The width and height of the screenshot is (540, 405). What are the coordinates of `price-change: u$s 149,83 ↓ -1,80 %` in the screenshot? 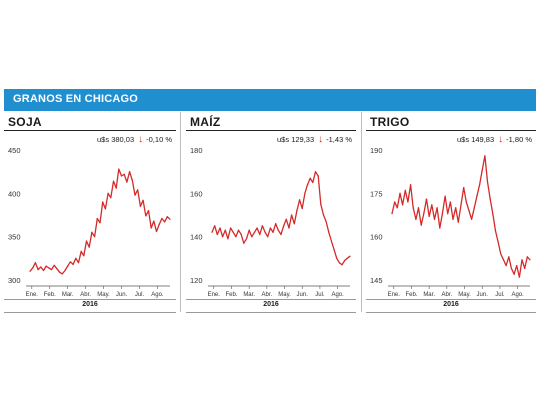 It's located at (494, 139).